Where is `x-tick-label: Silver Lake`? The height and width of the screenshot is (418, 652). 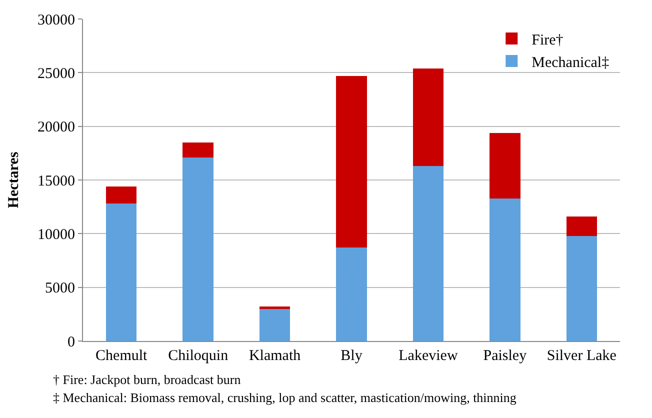
x-tick-label: Silver Lake is located at coordinates (581, 356).